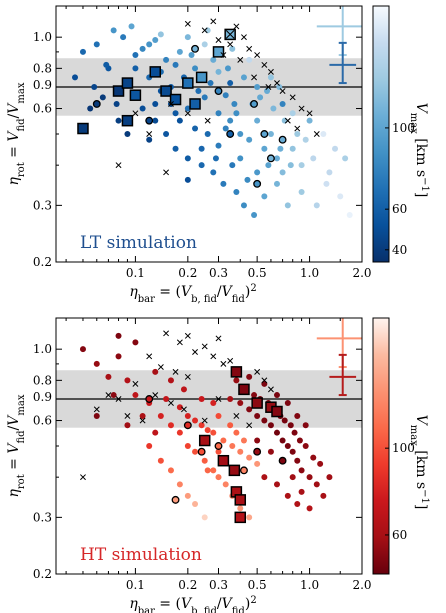 This screenshot has height=613, width=446. I want to click on x-axis-label-part-5: /, so click(219, 292).